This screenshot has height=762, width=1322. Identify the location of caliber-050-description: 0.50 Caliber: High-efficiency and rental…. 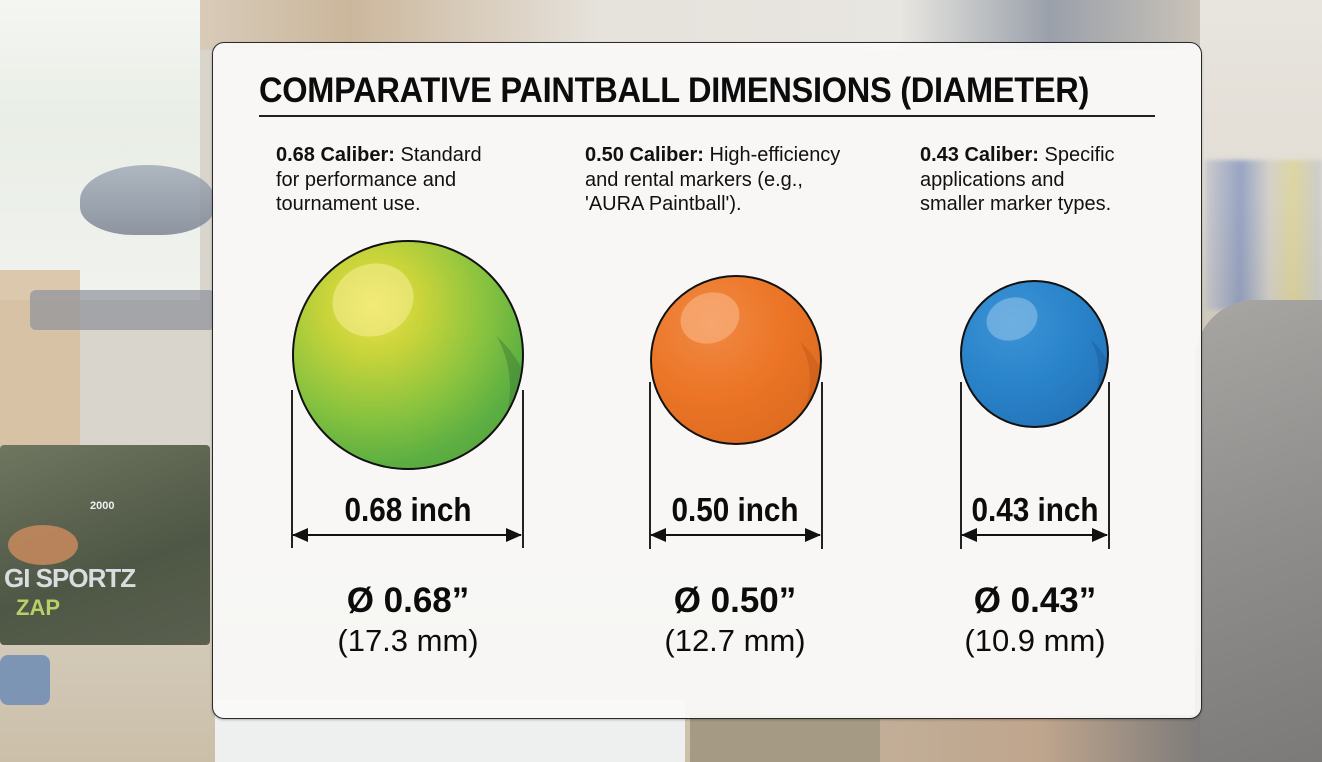
(713, 179).